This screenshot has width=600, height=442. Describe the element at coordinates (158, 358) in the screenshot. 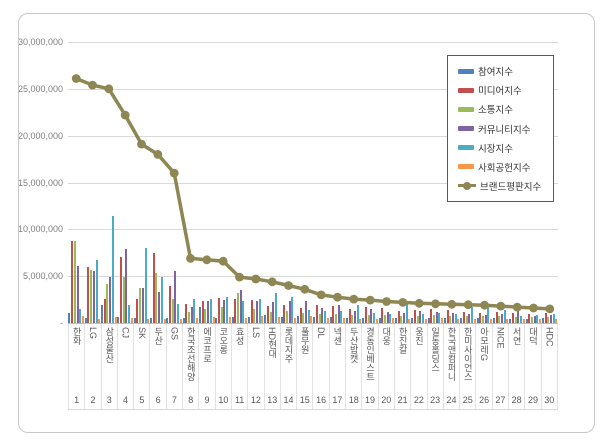

I see `category-label-cell: 두산` at that location.